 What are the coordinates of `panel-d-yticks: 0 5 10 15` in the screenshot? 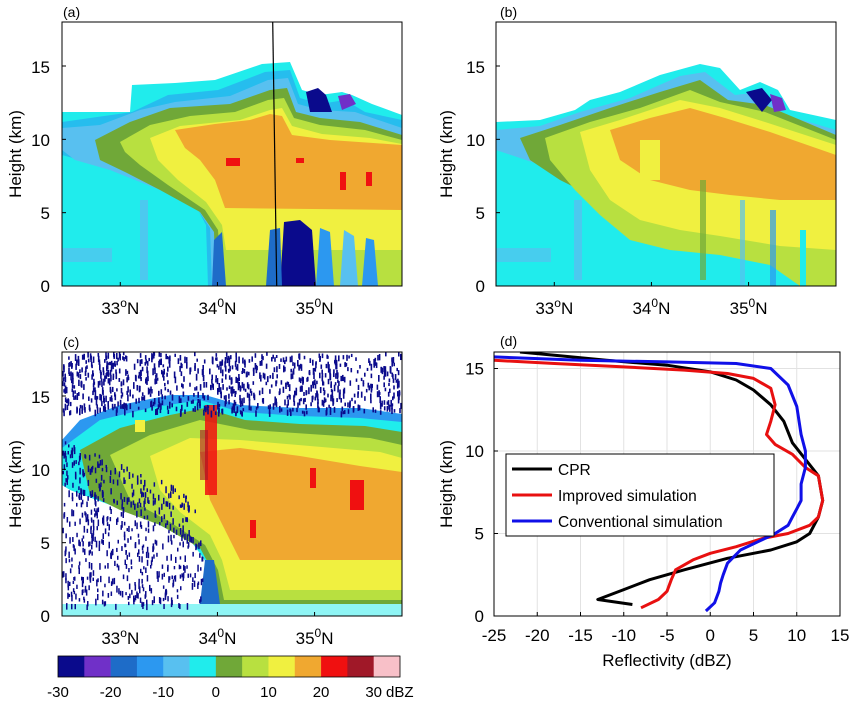 It's located at (481, 493).